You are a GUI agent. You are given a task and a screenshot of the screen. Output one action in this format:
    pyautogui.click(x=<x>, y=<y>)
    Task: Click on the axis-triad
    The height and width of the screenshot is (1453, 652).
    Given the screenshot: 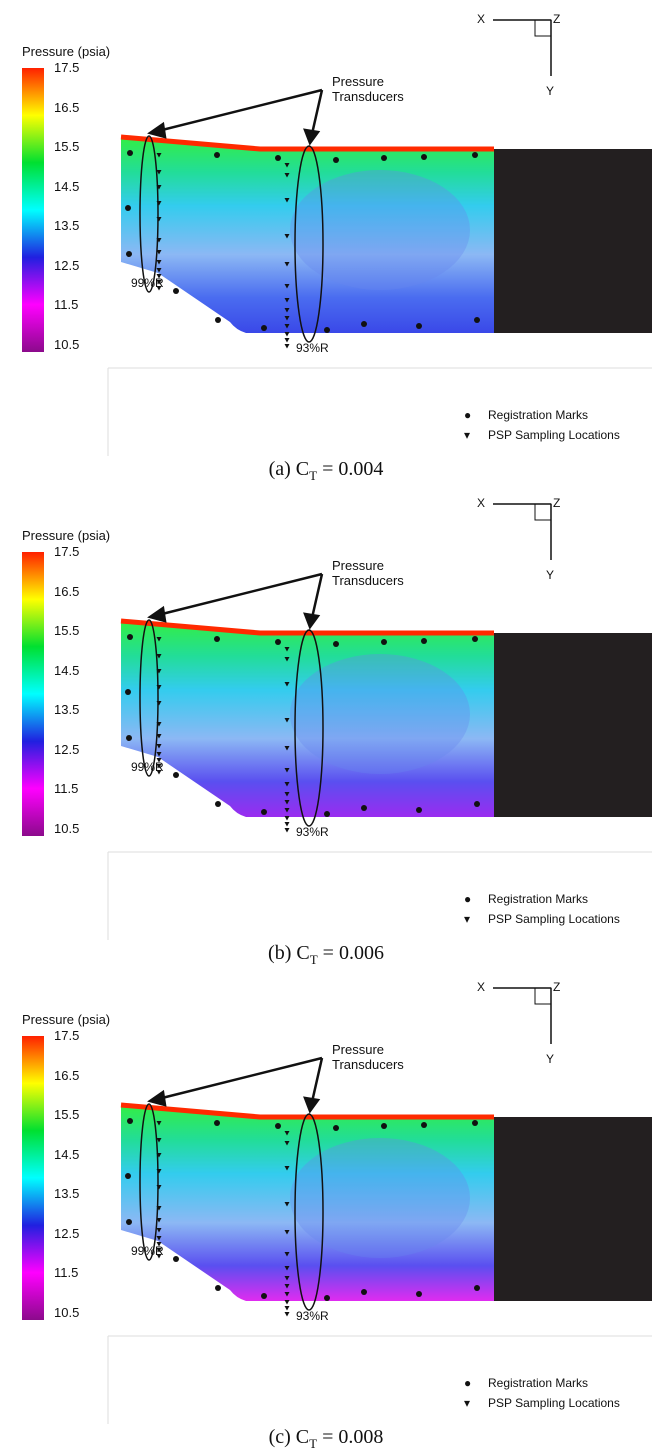 What is the action you would take?
    pyautogui.click(x=522, y=531)
    